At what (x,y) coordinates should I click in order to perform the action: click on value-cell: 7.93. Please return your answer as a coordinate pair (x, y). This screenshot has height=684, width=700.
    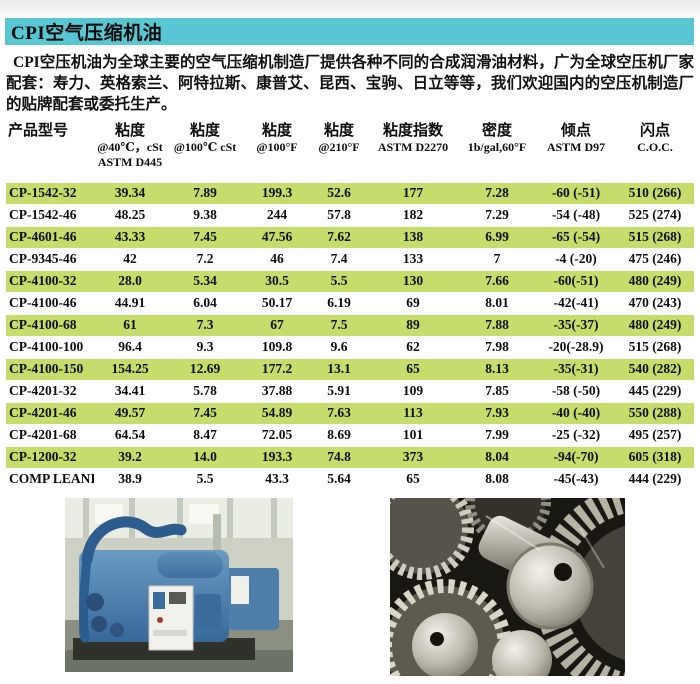
    Looking at the image, I should click on (497, 413).